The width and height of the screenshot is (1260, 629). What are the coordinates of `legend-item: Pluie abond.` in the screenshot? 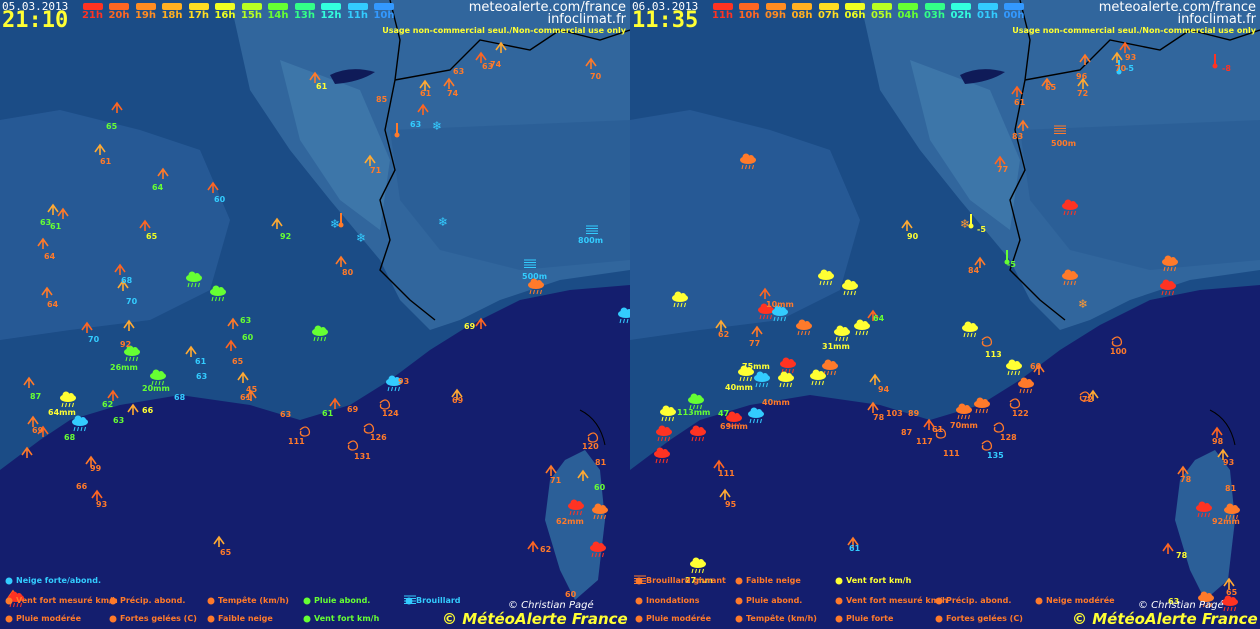 It's located at (774, 600).